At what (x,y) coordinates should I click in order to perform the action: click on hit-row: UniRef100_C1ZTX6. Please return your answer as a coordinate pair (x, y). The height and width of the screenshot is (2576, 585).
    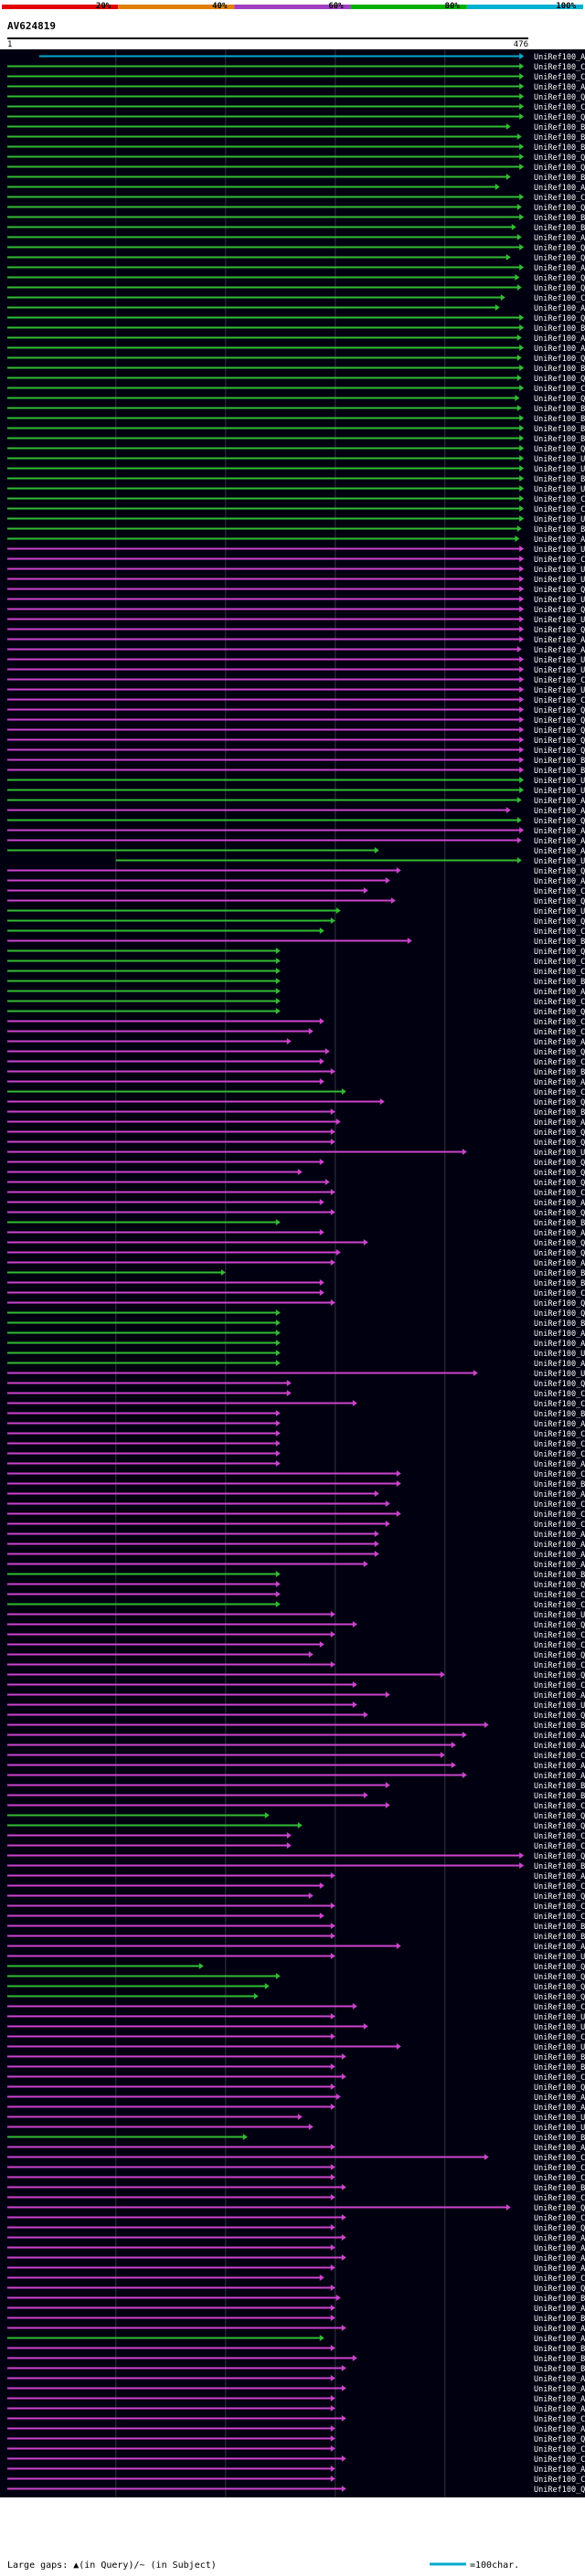
    Looking at the image, I should click on (296, 1294).